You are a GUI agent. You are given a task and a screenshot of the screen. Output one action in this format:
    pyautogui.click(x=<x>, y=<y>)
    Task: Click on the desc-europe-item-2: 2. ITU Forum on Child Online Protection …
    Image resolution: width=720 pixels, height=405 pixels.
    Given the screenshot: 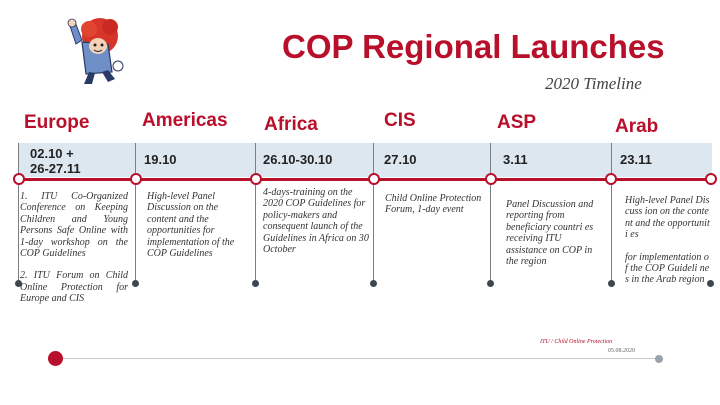 What is the action you would take?
    pyautogui.click(x=74, y=287)
    